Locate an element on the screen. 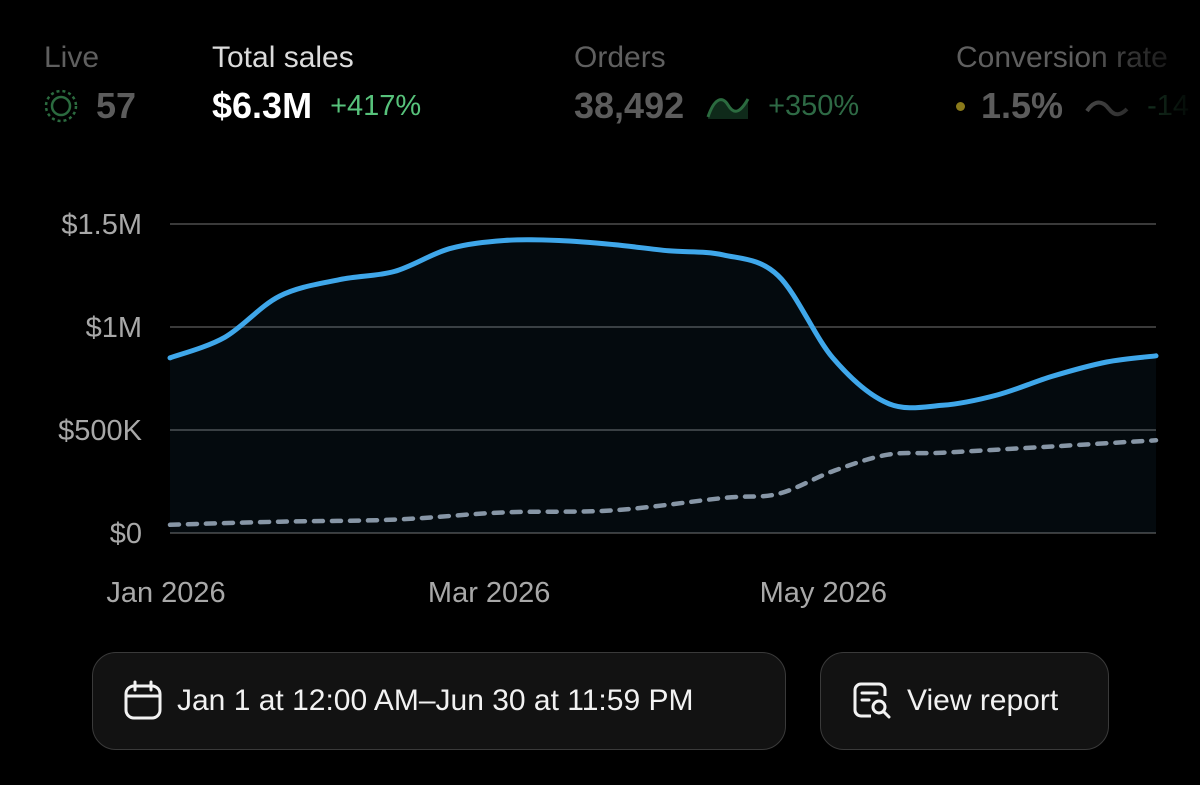 Image resolution: width=1200 pixels, height=785 pixels. chart-x-axis: Jan 2026 Mar 2026 May 2026 is located at coordinates (496, 593).